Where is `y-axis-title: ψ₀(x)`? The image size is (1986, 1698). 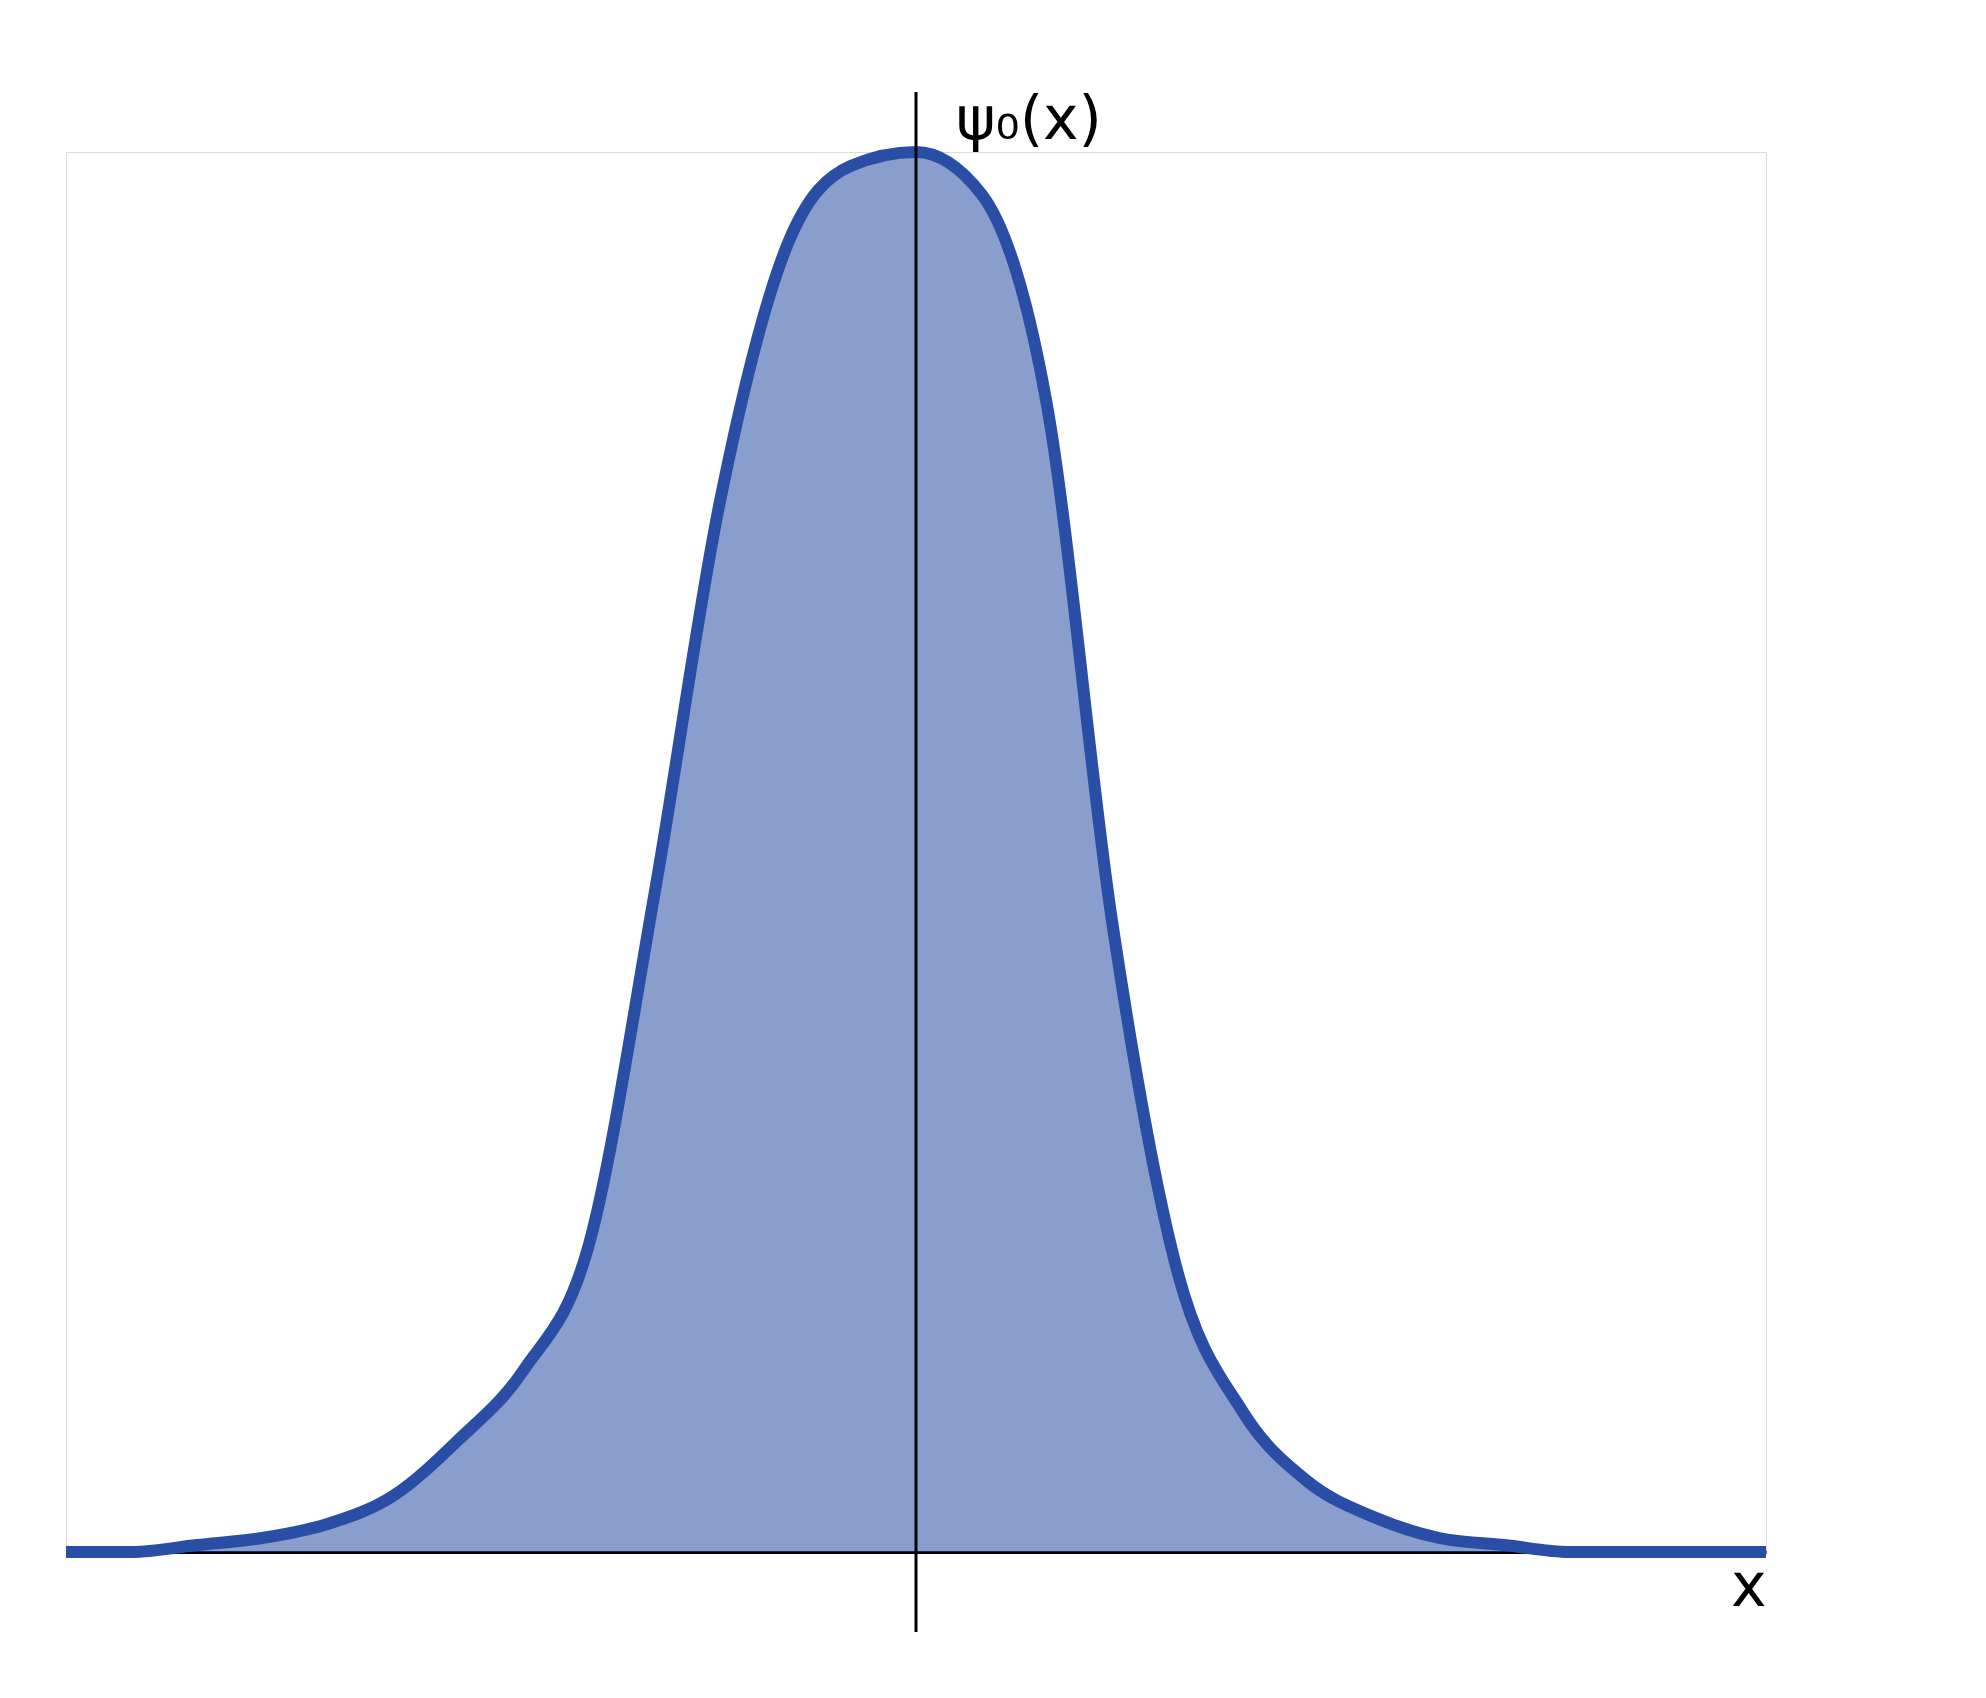 y-axis-title: ψ₀(x) is located at coordinates (1029, 118).